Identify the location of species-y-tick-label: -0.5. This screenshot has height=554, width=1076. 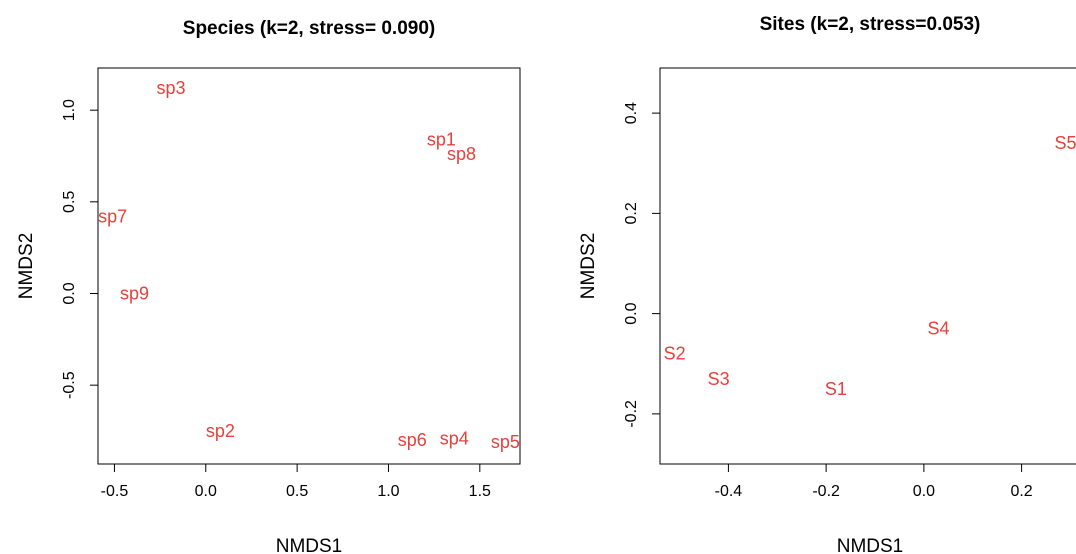
(69, 385).